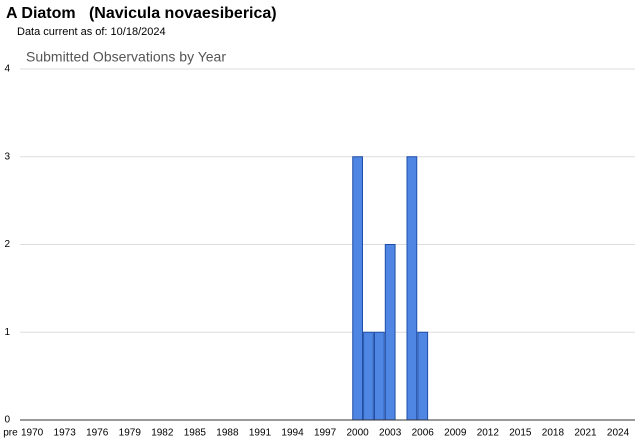 The height and width of the screenshot is (442, 640). I want to click on x-tick-label: 2018, so click(553, 433).